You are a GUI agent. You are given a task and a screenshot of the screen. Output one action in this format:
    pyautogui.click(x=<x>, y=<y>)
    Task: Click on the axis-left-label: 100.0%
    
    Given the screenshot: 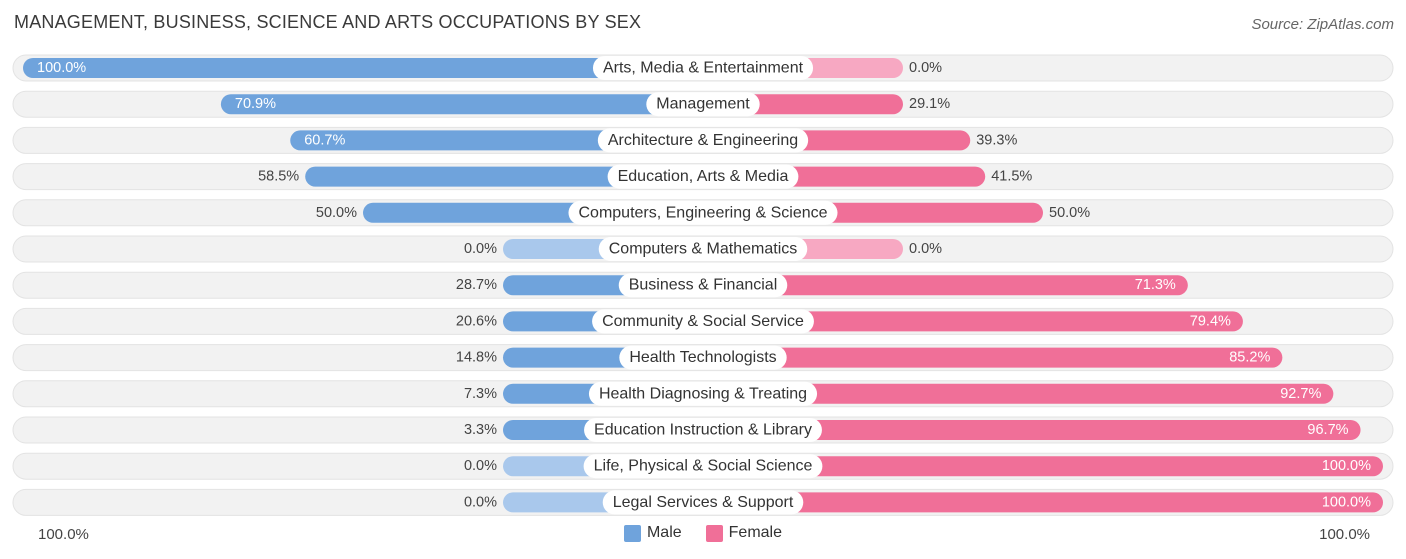 What is the action you would take?
    pyautogui.click(x=63, y=534)
    